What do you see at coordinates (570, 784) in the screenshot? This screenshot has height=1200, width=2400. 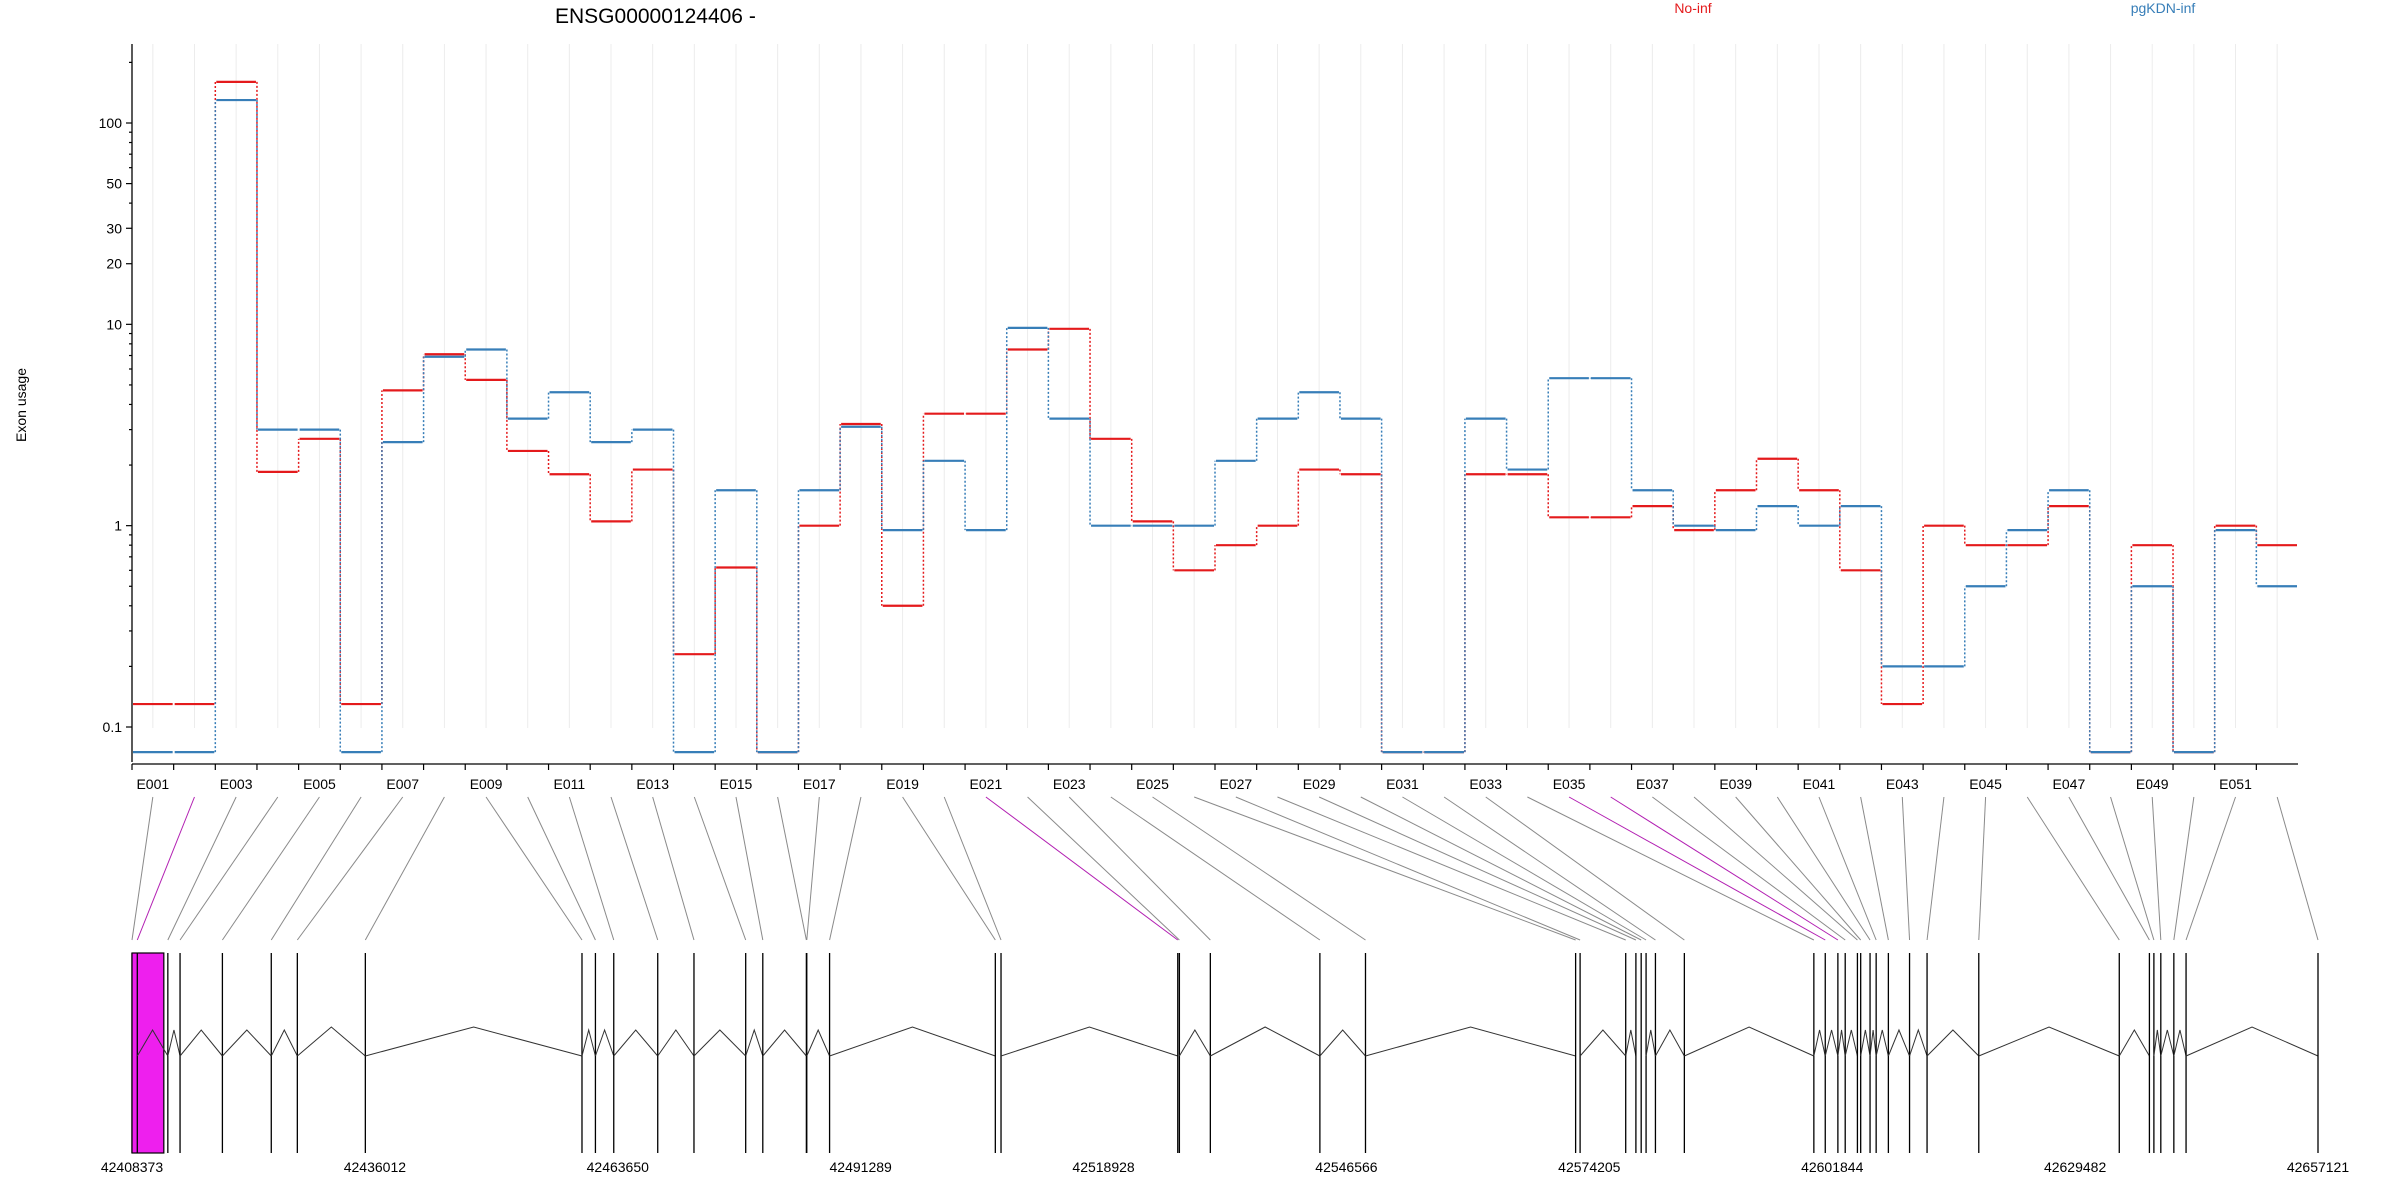 I see `x-tick-label: E011` at bounding box center [570, 784].